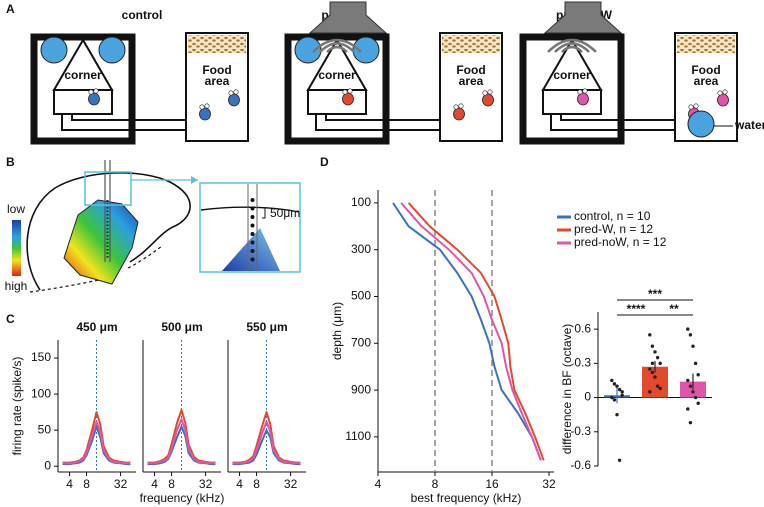 This screenshot has width=764, height=507. Describe the element at coordinates (17, 406) in the screenshot. I see `y-axis-label: firing rate (spike/s)` at that location.